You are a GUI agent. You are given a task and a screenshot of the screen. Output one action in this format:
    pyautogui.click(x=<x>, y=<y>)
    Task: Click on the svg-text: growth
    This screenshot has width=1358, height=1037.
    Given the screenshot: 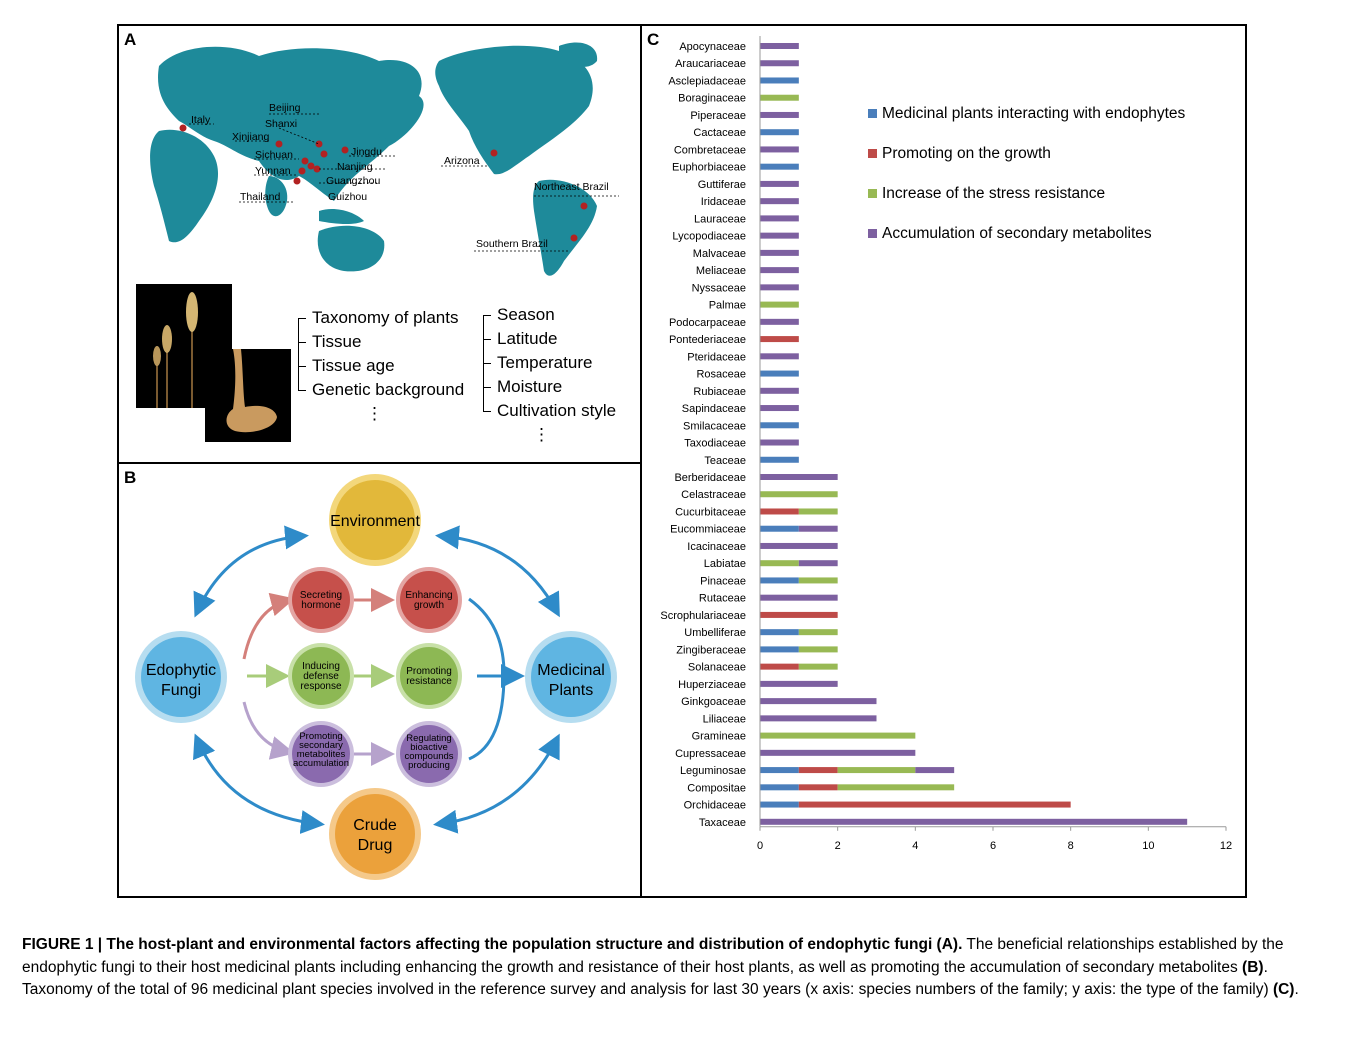 What is the action you would take?
    pyautogui.click(x=429, y=605)
    